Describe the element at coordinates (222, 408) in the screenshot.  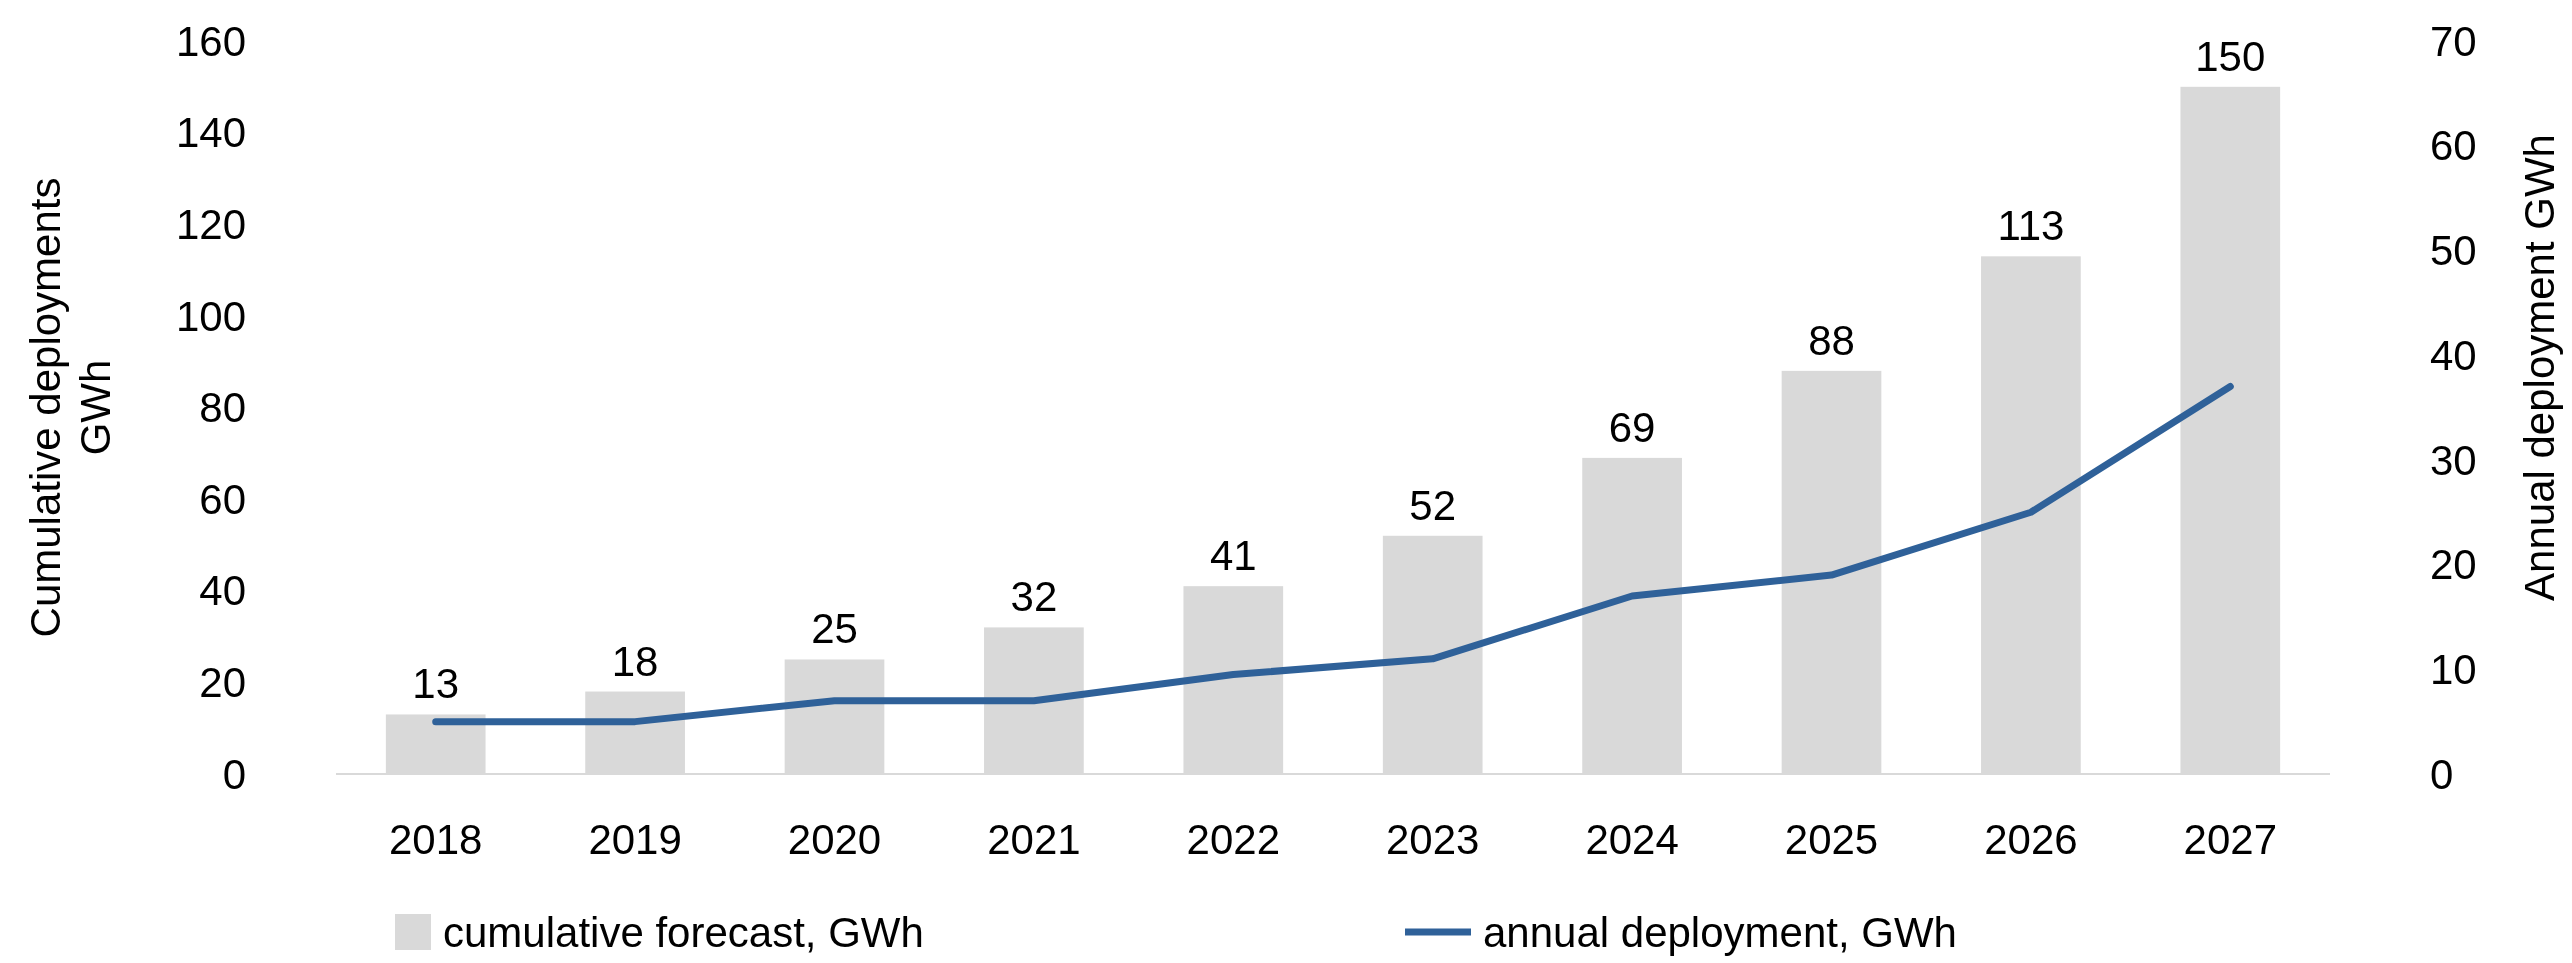
I see `y-tick-label: 80` at that location.